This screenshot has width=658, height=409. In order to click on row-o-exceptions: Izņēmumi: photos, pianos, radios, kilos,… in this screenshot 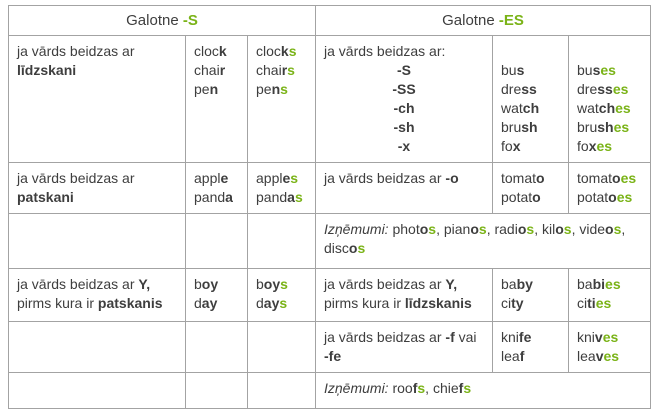, I will do `click(329, 241)`.